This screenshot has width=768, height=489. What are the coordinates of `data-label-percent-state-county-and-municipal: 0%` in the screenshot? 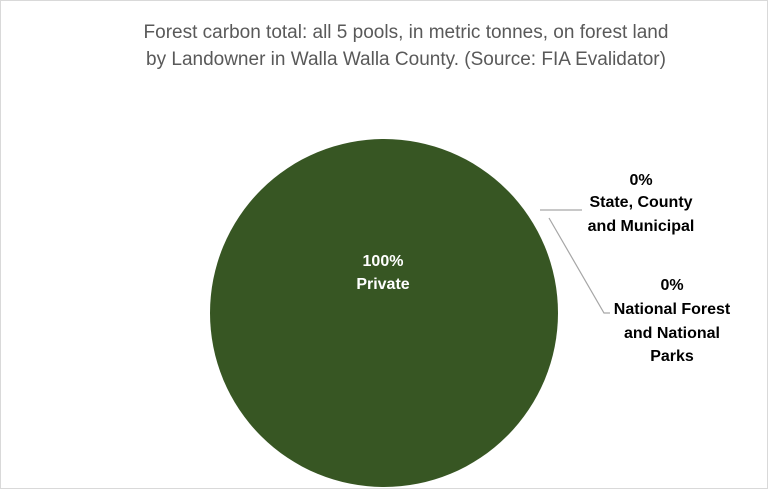 It's located at (640, 180).